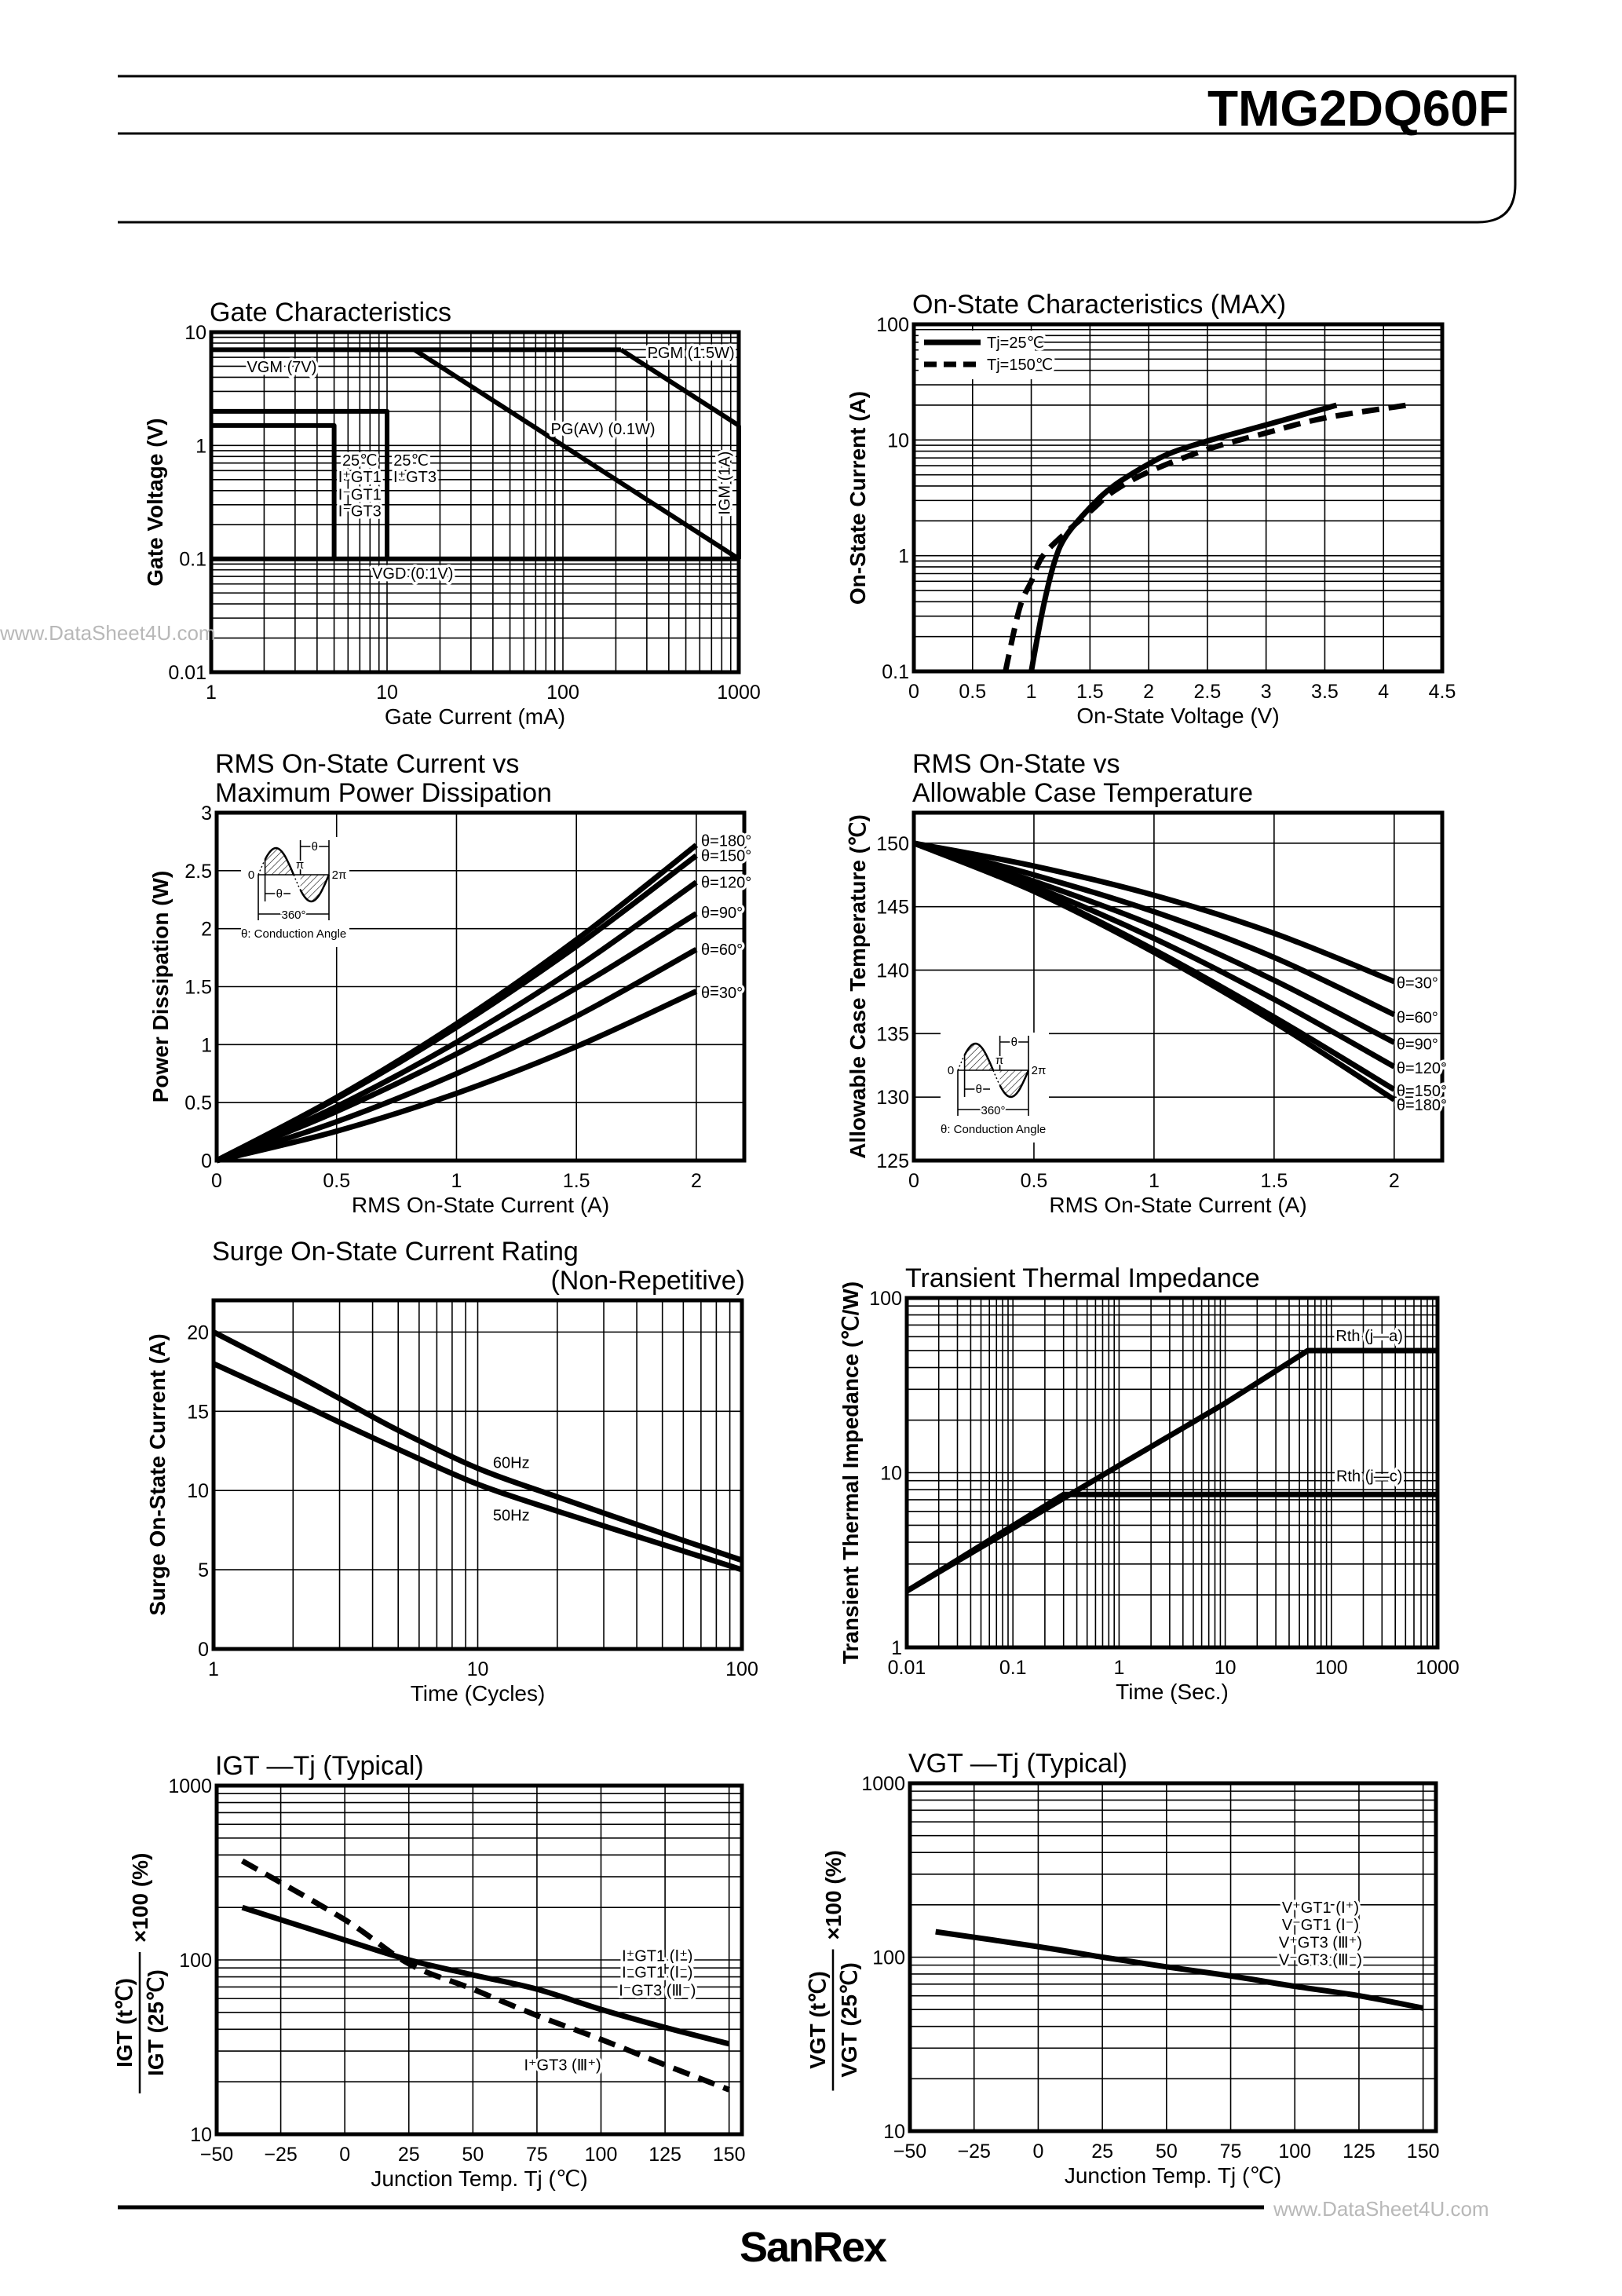 The image size is (1622, 2296). Describe the element at coordinates (1325, 692) in the screenshot. I see `x-tick-label: 3.5` at that location.